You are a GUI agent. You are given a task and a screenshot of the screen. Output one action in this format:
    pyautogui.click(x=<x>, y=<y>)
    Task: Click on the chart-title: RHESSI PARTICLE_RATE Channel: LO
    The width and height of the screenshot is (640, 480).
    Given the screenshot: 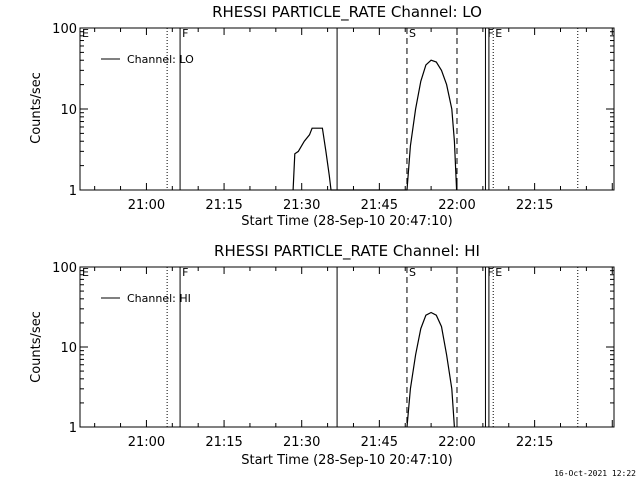 What is the action you would take?
    pyautogui.click(x=347, y=12)
    